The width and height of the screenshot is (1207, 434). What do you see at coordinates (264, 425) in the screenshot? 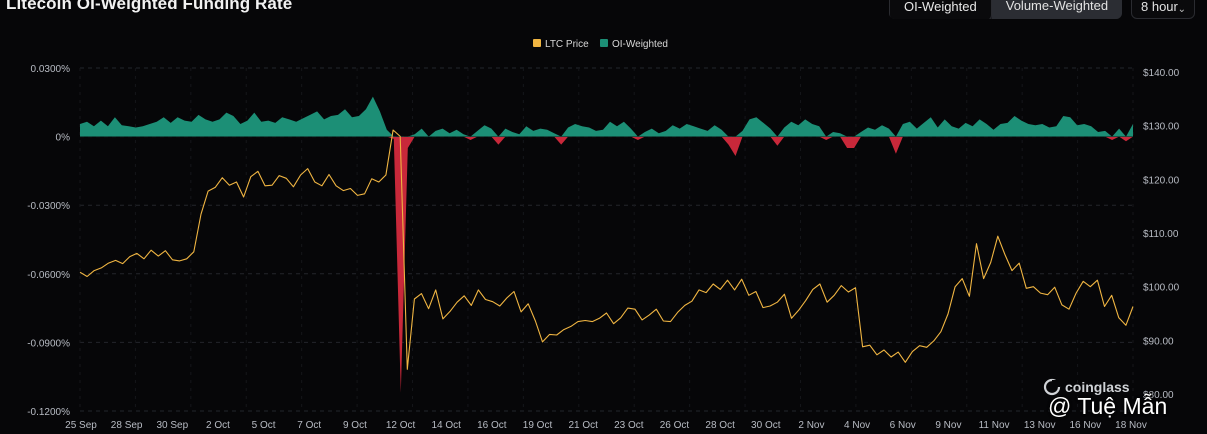
I see `x-tick-label: 5 Oct` at bounding box center [264, 425].